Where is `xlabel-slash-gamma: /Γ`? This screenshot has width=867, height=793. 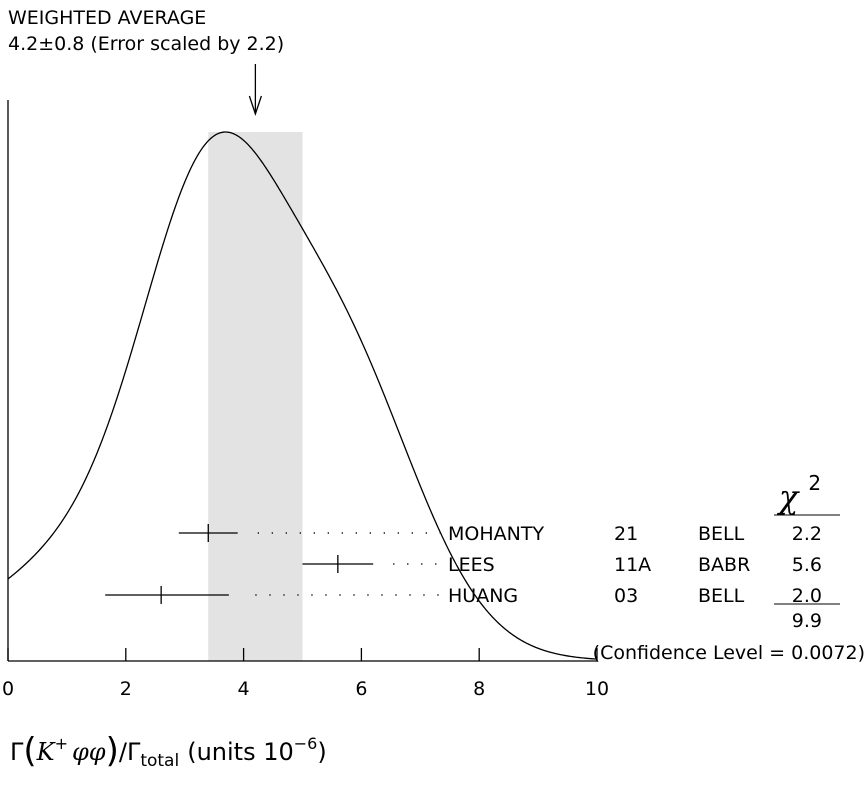 xlabel-slash-gamma: /Γ is located at coordinates (130, 752).